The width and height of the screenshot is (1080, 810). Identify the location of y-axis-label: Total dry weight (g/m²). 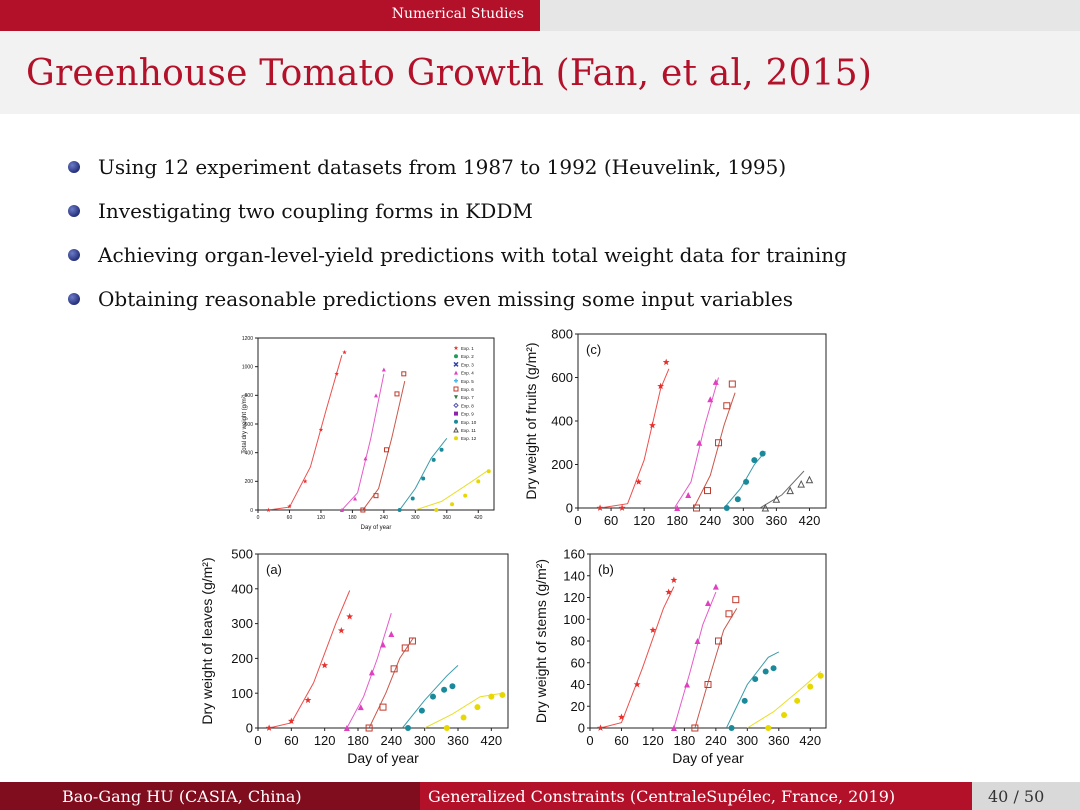
(245, 423).